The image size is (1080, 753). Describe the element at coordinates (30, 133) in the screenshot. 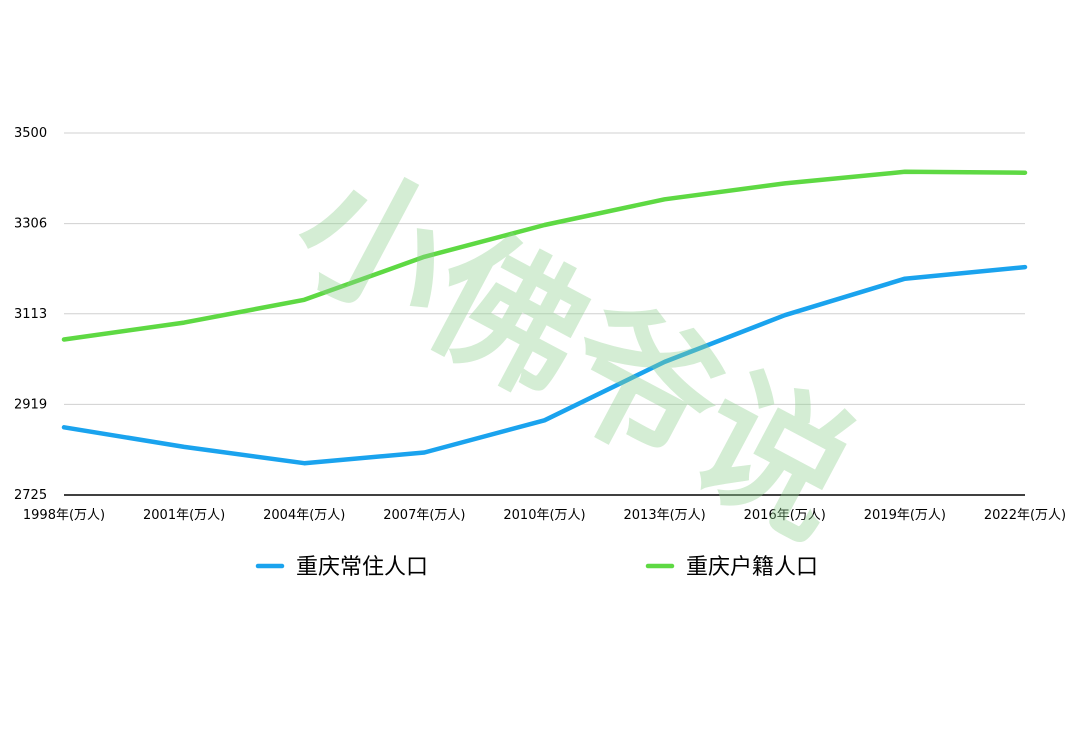

I see `y-tick-label: 3500` at that location.